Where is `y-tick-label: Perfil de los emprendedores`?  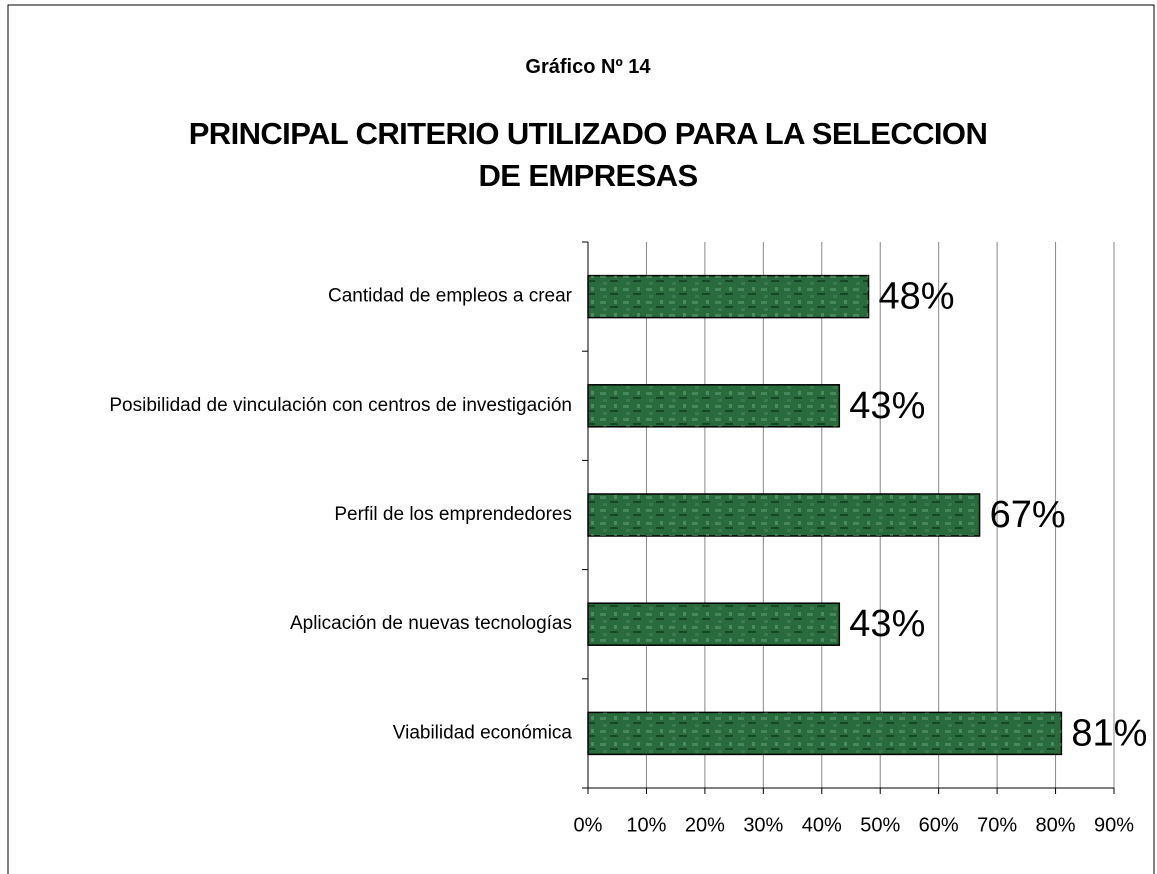 y-tick-label: Perfil de los emprendedores is located at coordinates (453, 514).